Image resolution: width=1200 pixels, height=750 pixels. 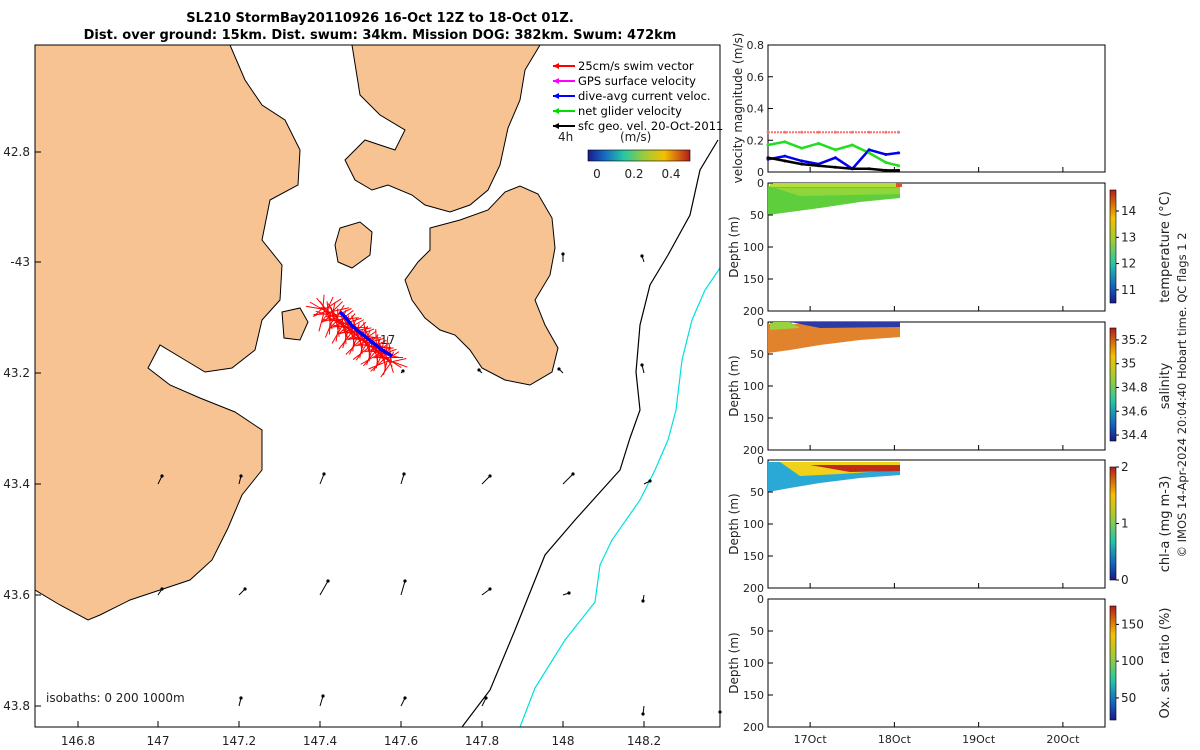 I want to click on temperature-cb-label: temperature (°C), so click(x=1165, y=247).